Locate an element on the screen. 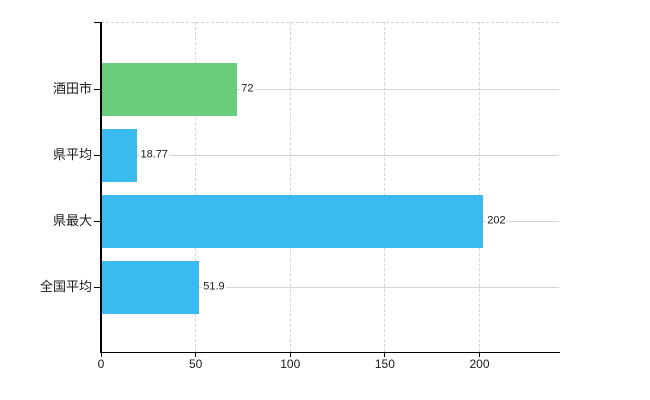 This screenshot has width=650, height=400. x-tick-label: 150 is located at coordinates (384, 364).